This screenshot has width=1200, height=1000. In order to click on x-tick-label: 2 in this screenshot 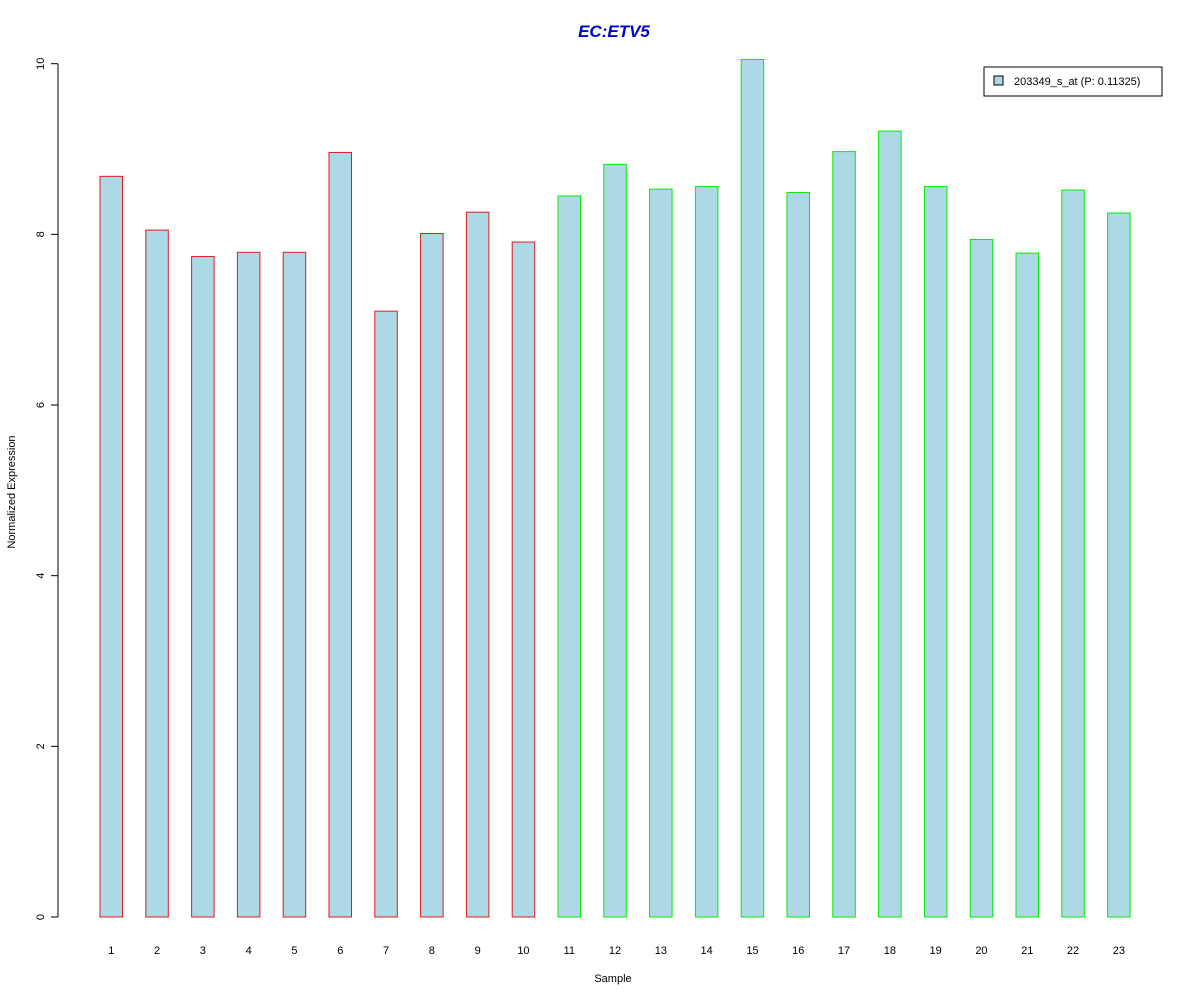, I will do `click(157, 951)`.